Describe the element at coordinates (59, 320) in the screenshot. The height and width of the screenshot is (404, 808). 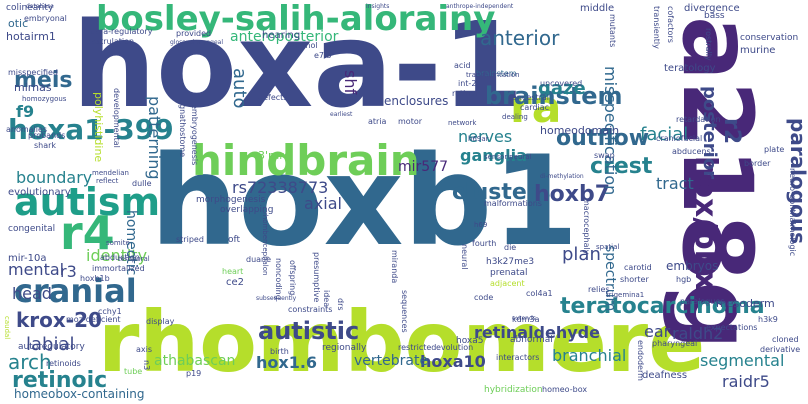
I see `word-krox-20: krox-20` at that location.